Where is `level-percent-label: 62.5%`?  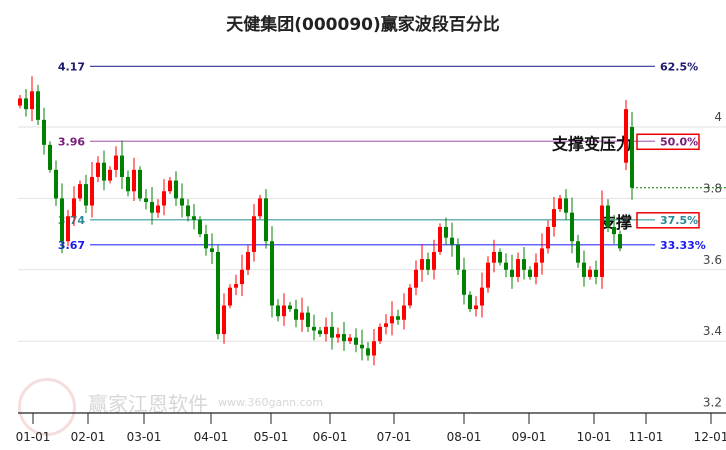 level-percent-label: 62.5% is located at coordinates (679, 66).